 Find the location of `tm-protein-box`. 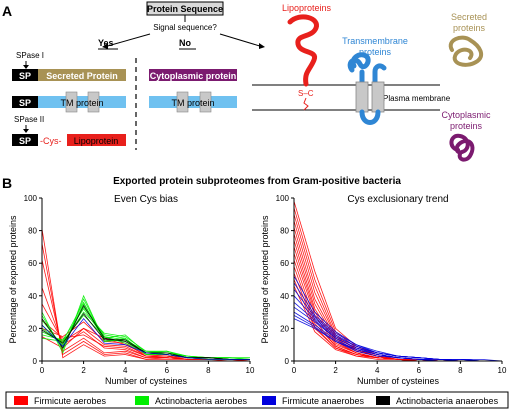

tm-protein-box is located at coordinates (82, 102).